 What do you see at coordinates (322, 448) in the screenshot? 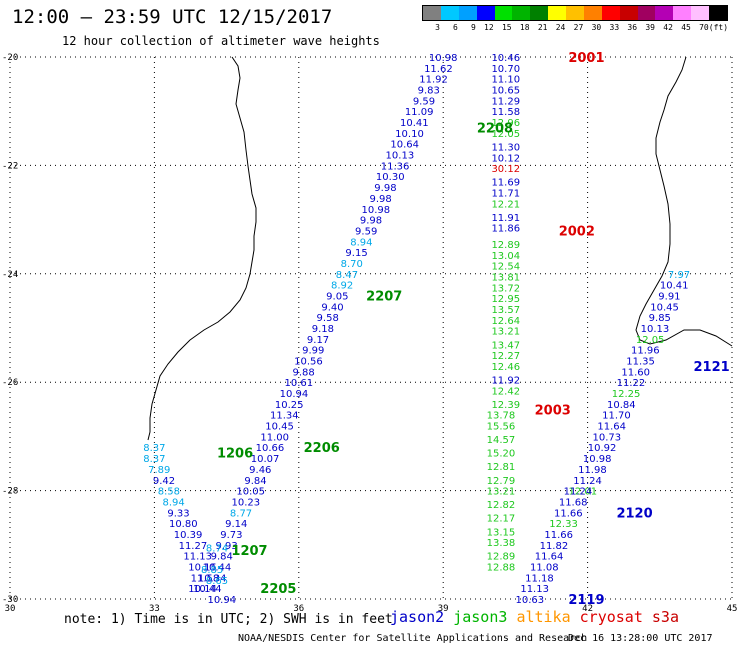
I see `track-label: 2206` at bounding box center [322, 448].